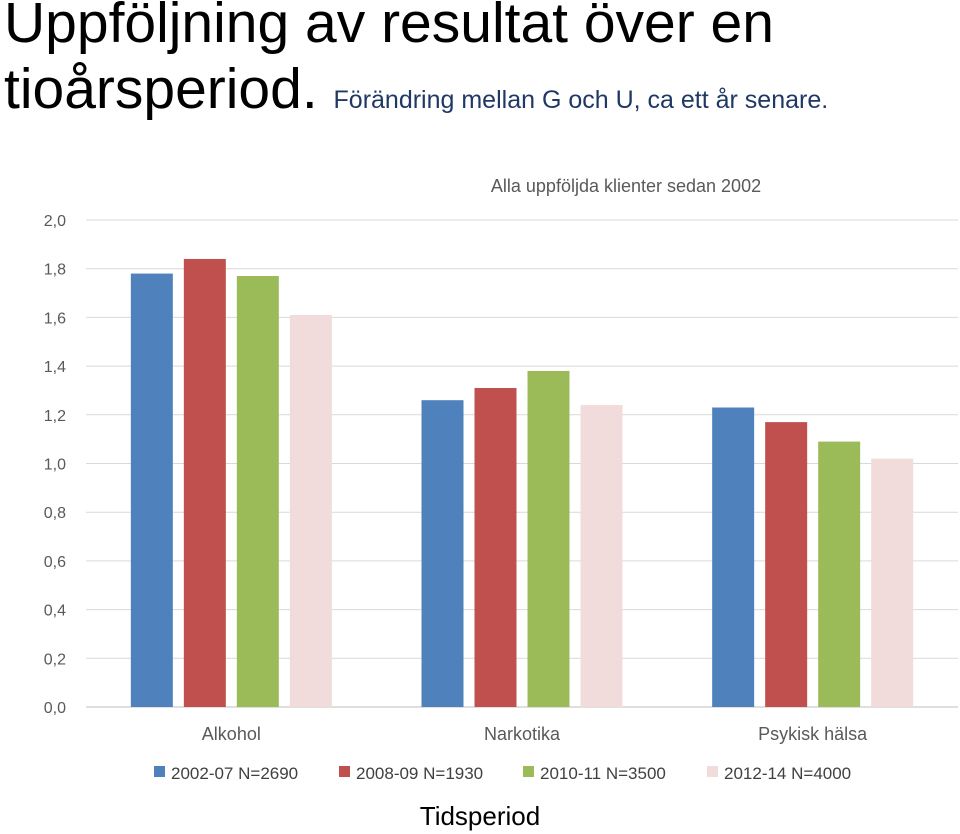  What do you see at coordinates (234, 773) in the screenshot?
I see `legend-label: 2002-07 N=2690` at bounding box center [234, 773].